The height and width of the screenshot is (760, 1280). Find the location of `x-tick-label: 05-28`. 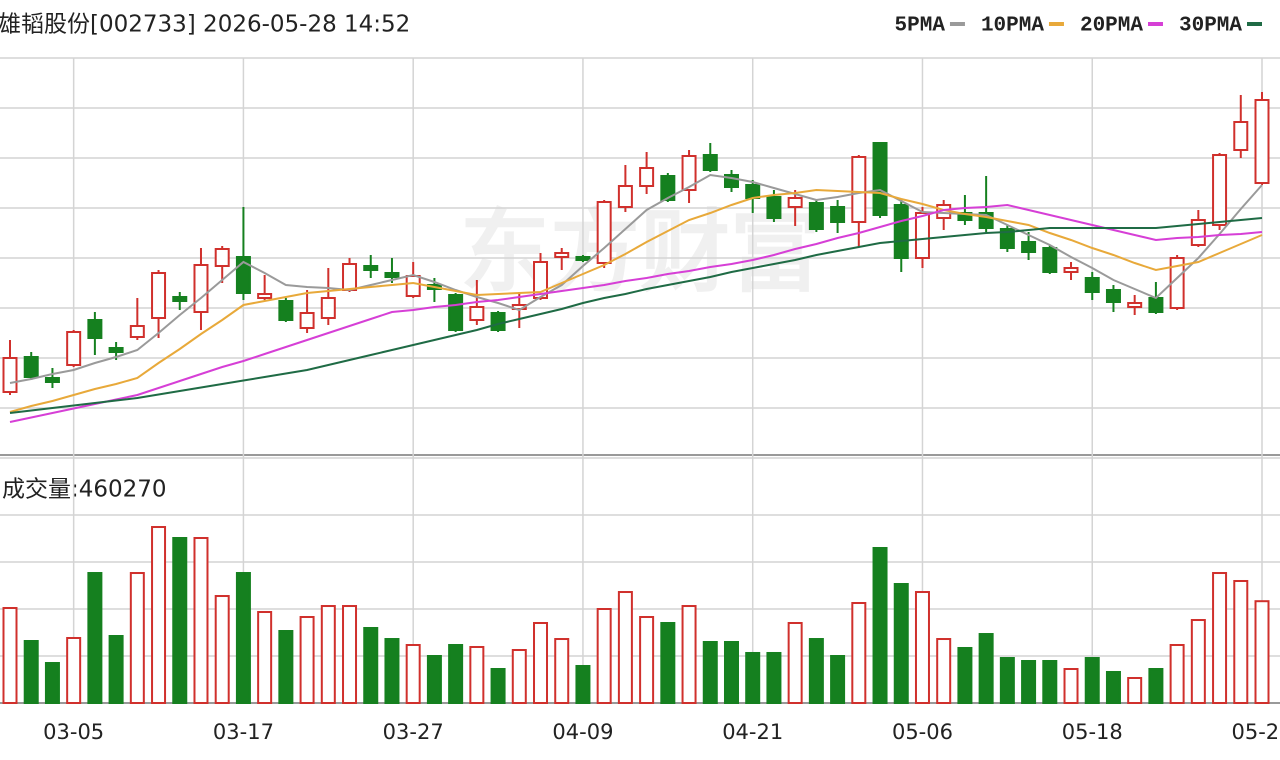

x-tick-label: 05-28 is located at coordinates (1255, 732).